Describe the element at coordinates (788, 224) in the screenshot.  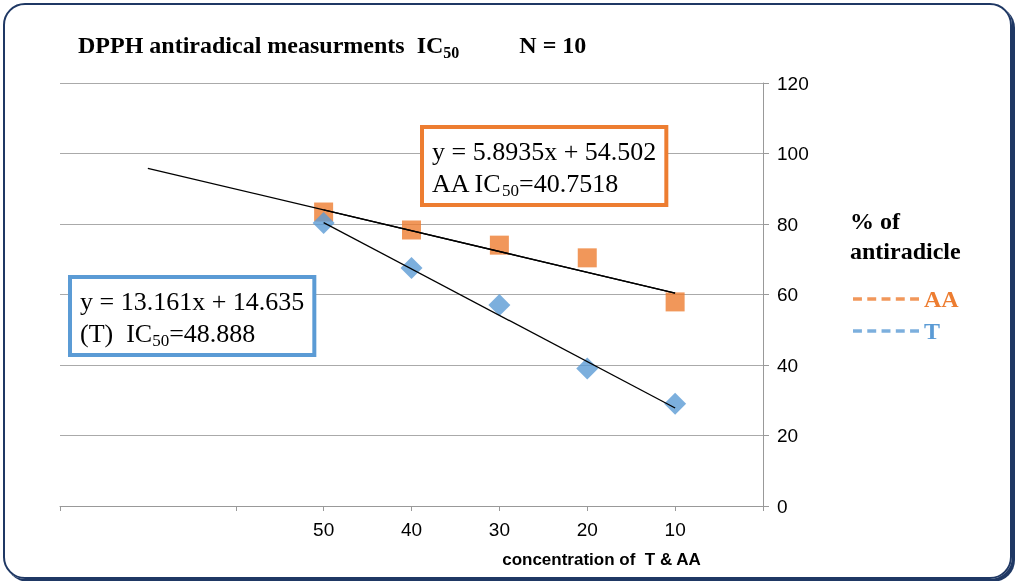
I see `y-tick-label: 80` at that location.